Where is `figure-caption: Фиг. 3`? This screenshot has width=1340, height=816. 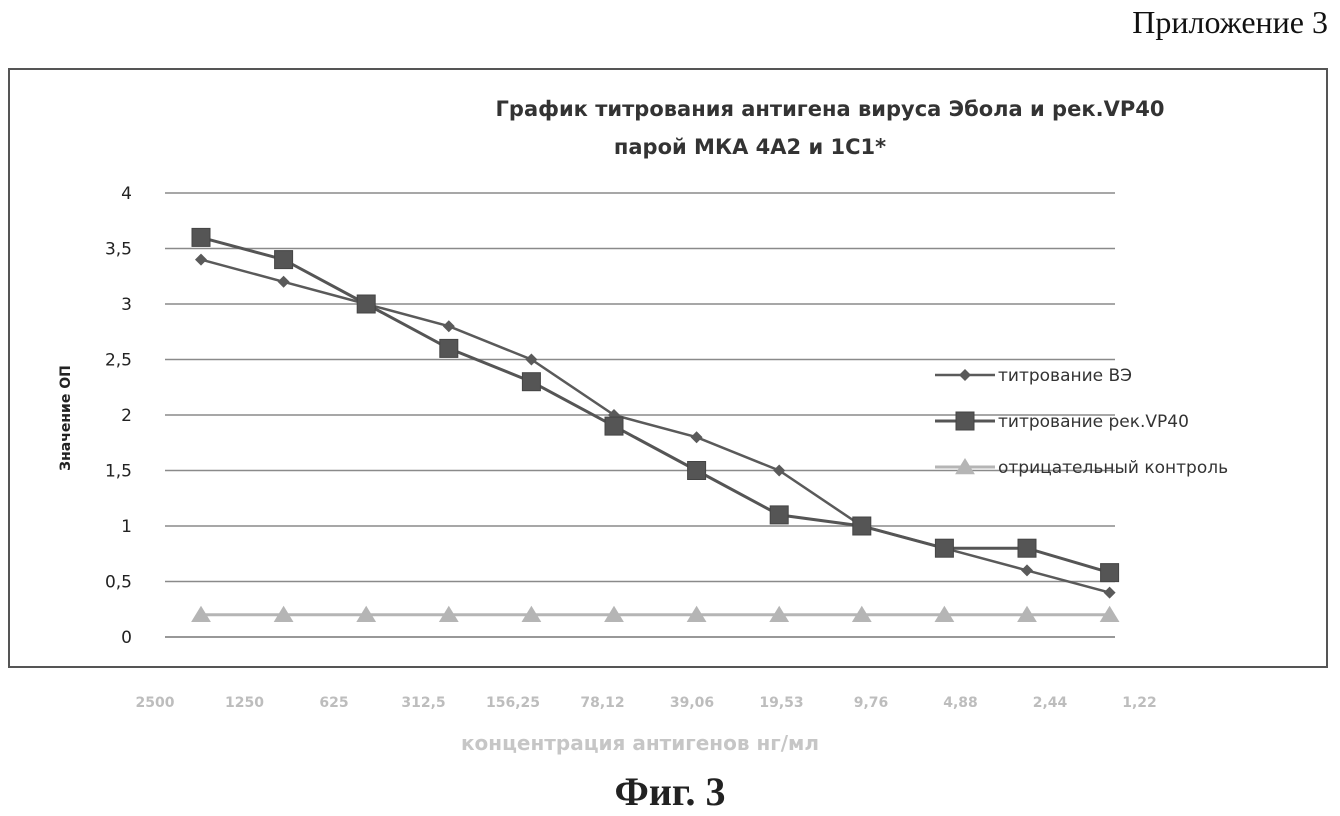 figure-caption: Фиг. 3 is located at coordinates (670, 791).